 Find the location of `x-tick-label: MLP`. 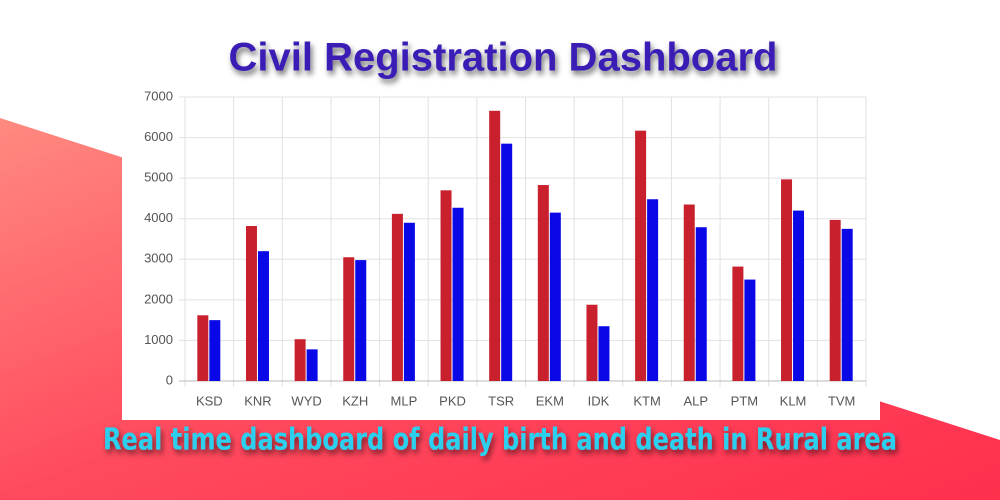

x-tick-label: MLP is located at coordinates (404, 400).